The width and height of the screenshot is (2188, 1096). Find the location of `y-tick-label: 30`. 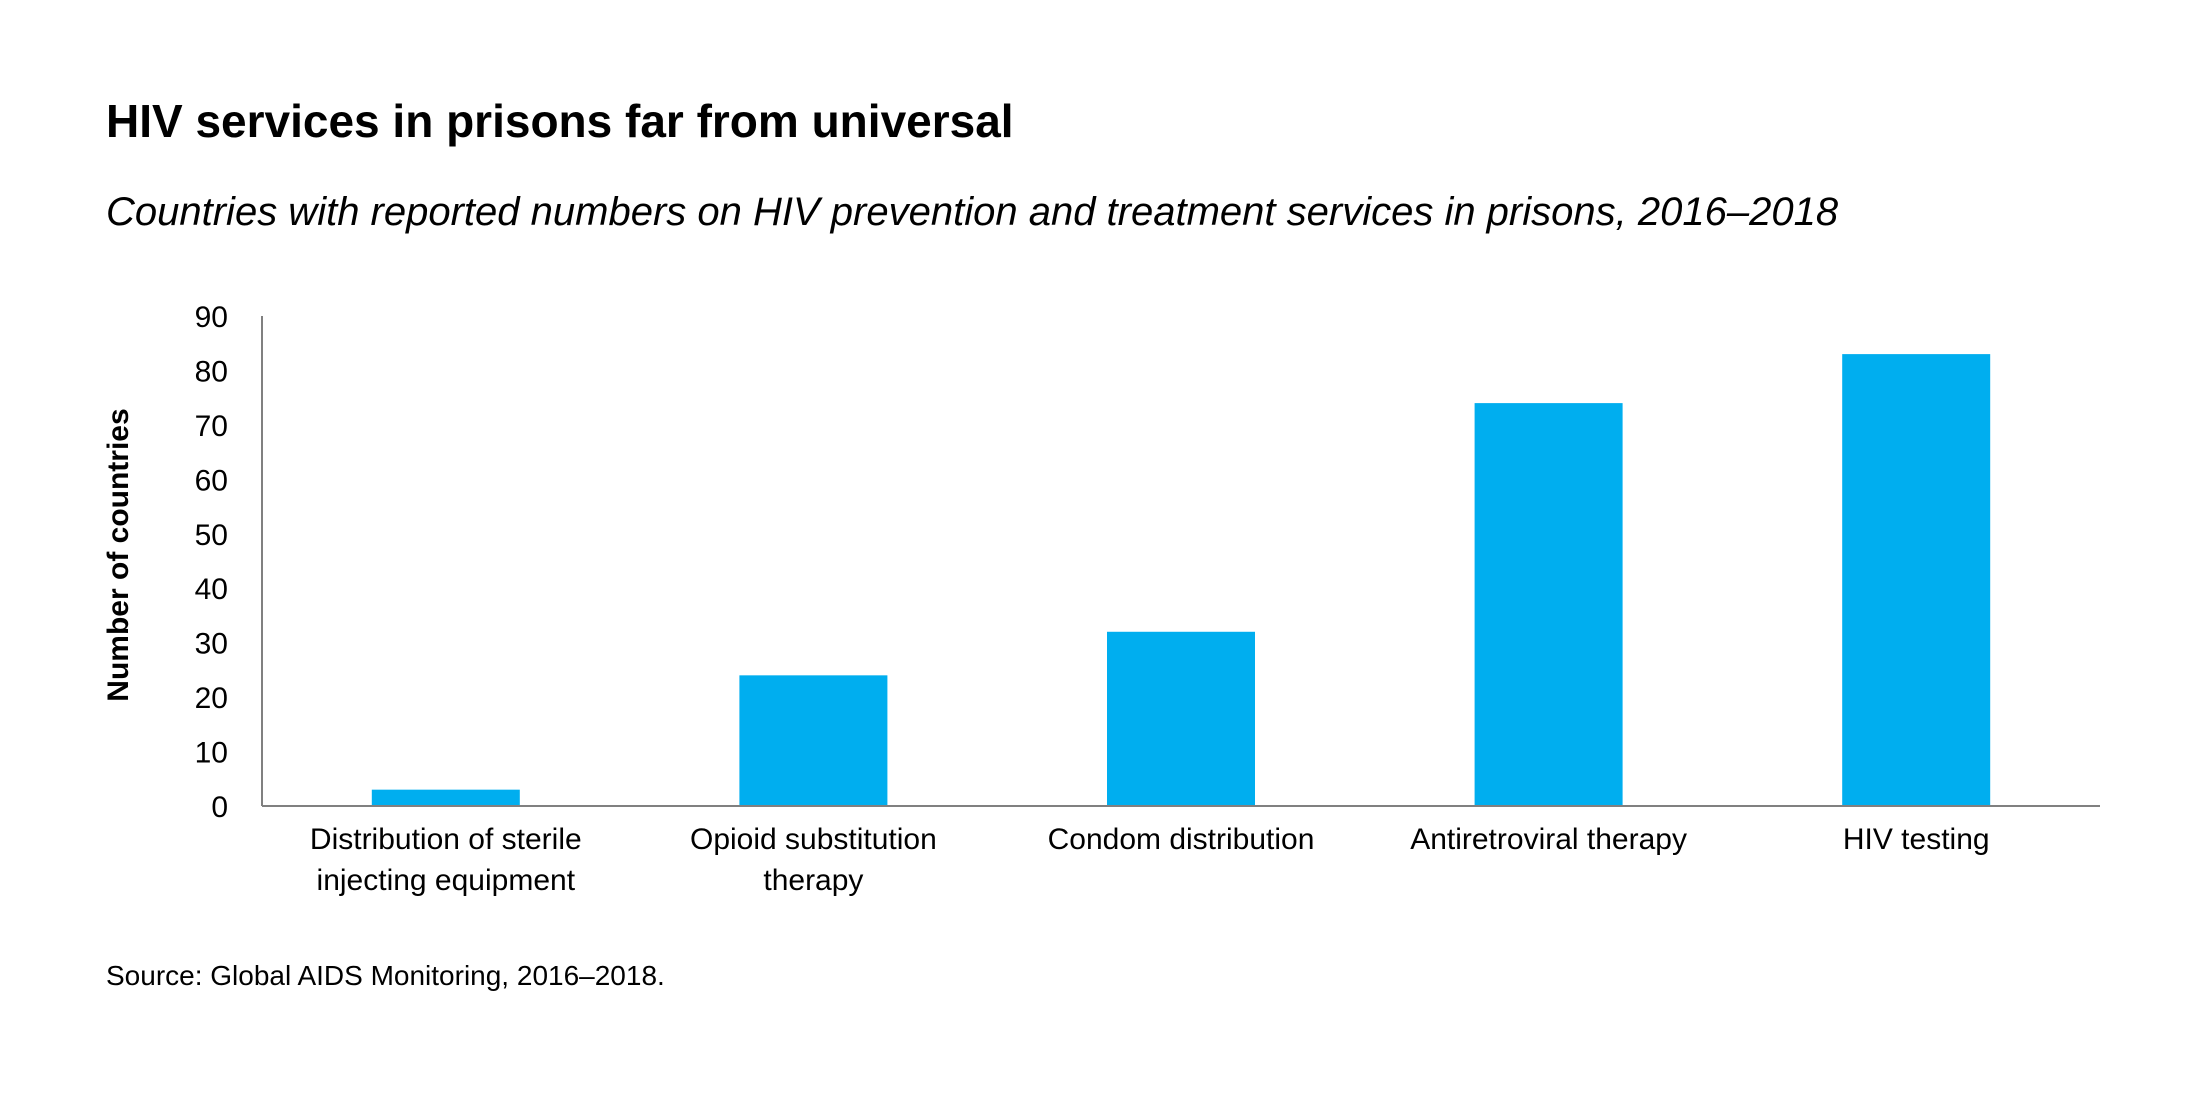

y-tick-label: 30 is located at coordinates (211, 644).